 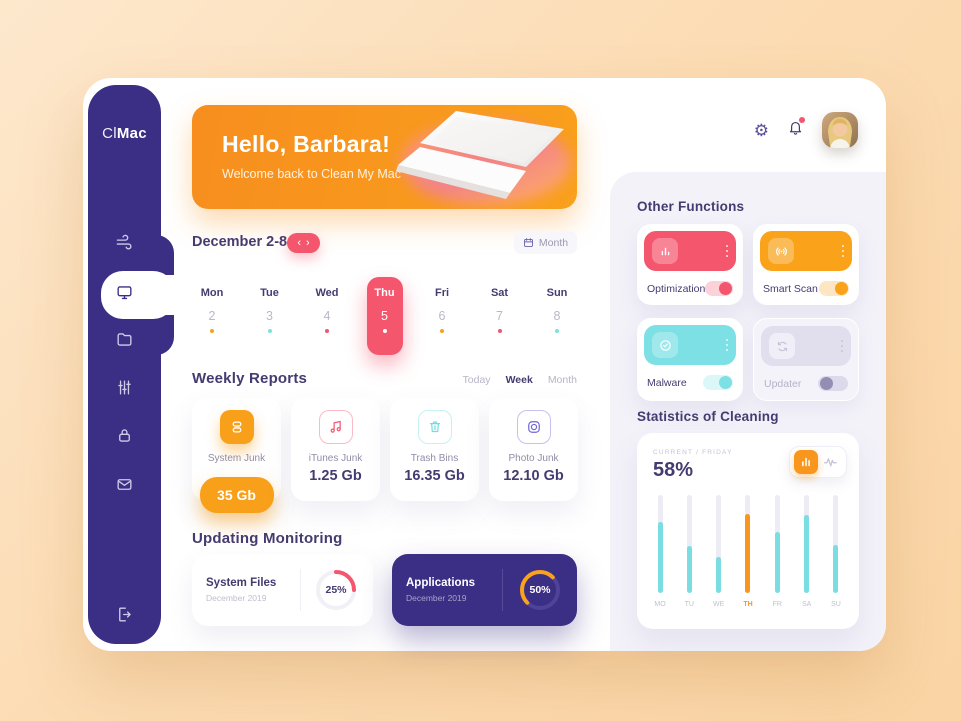 What do you see at coordinates (533, 458) in the screenshot?
I see `report-card-label: Photo Junk` at bounding box center [533, 458].